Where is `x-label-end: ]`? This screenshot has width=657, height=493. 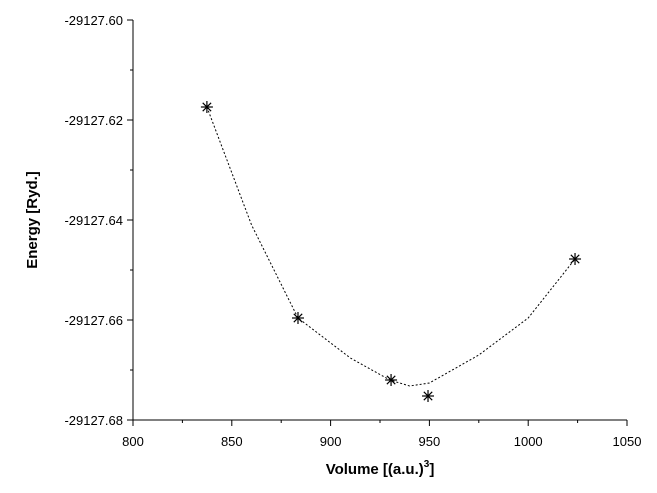
x-label-end: ] is located at coordinates (431, 469).